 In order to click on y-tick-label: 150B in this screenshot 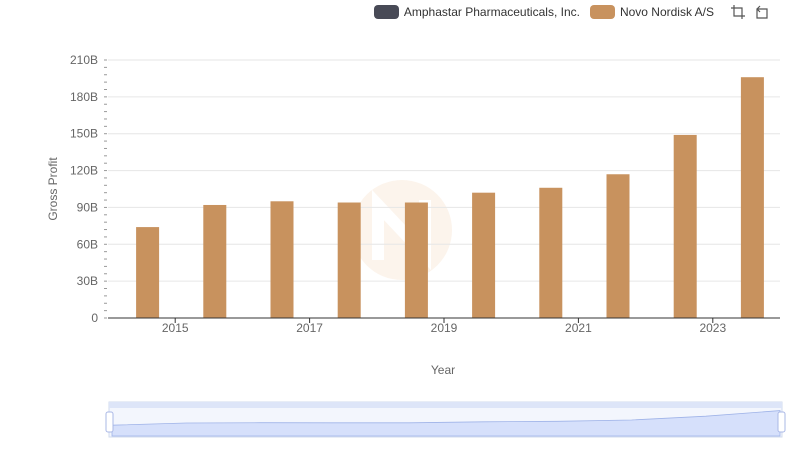, I will do `click(84, 134)`.